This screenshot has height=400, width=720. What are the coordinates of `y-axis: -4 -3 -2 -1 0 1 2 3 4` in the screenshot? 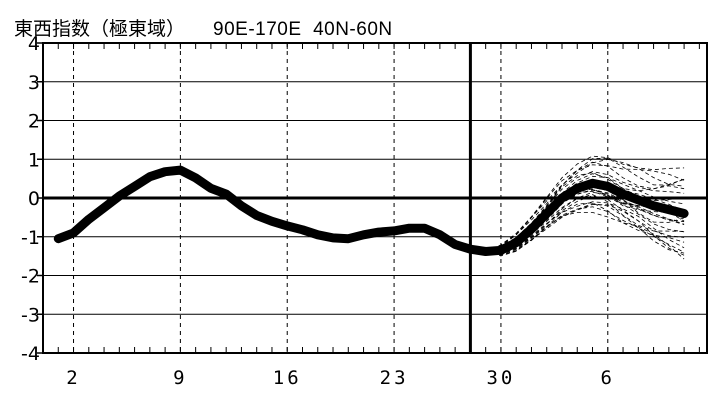 It's located at (32, 199).